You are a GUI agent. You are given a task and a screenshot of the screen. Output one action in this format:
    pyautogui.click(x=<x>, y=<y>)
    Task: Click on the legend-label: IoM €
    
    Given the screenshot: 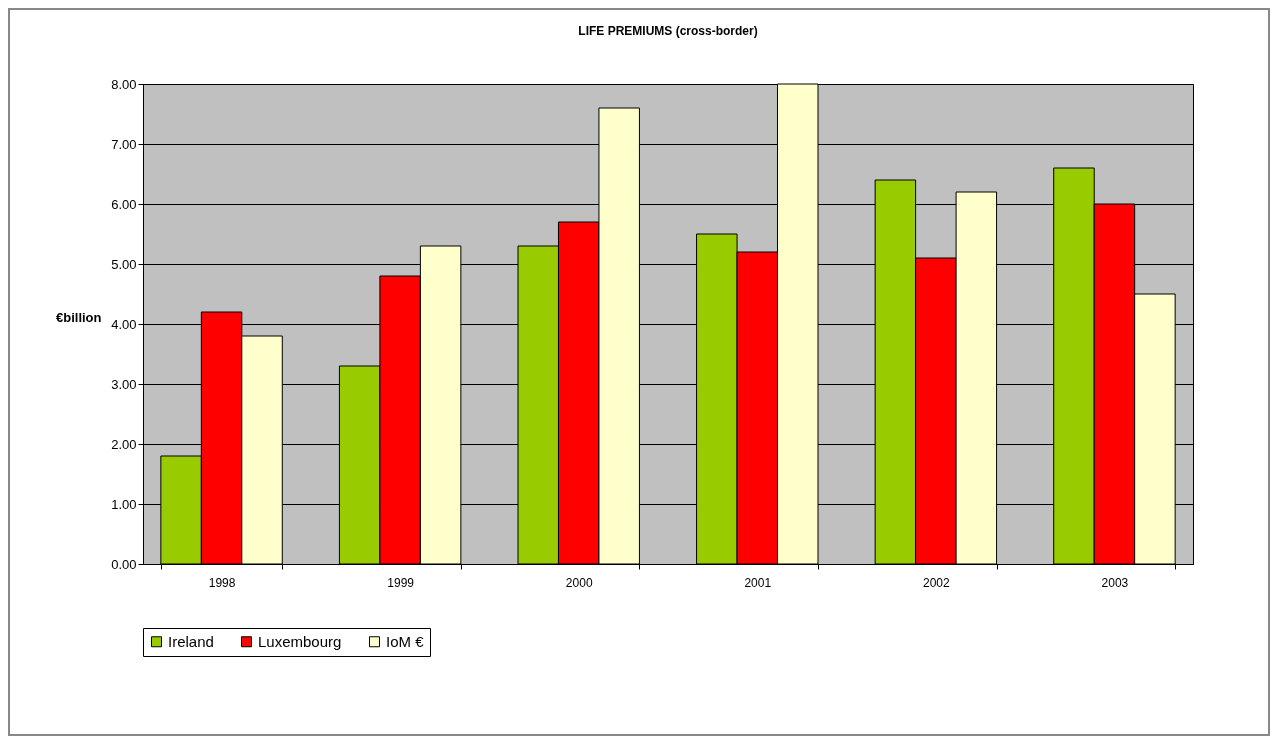 What is the action you would take?
    pyautogui.click(x=405, y=641)
    